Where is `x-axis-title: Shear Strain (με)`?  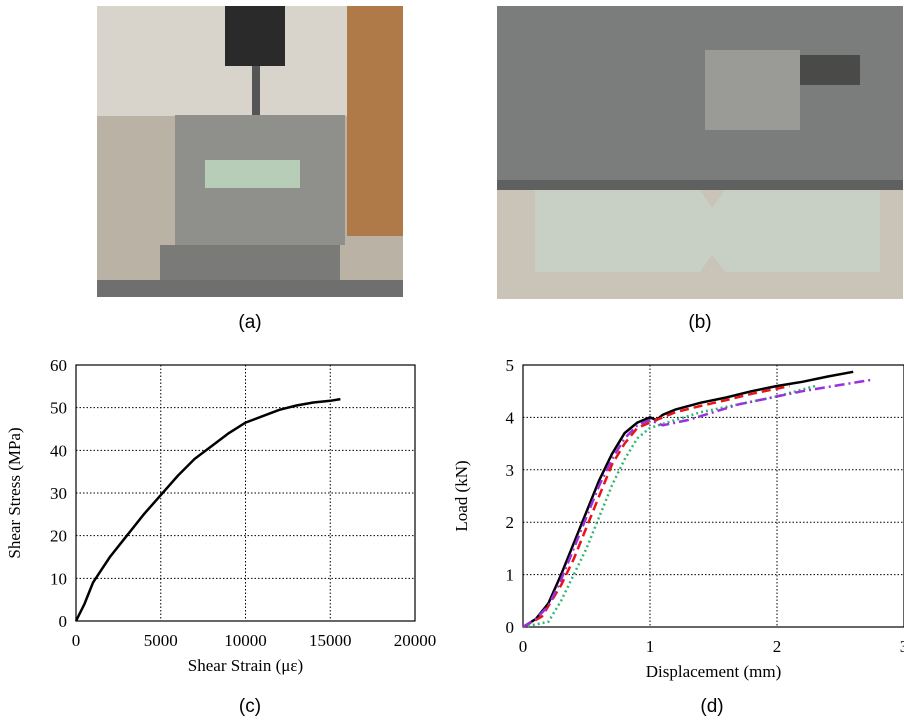
x-axis-title: Shear Strain (με) is located at coordinates (245, 665).